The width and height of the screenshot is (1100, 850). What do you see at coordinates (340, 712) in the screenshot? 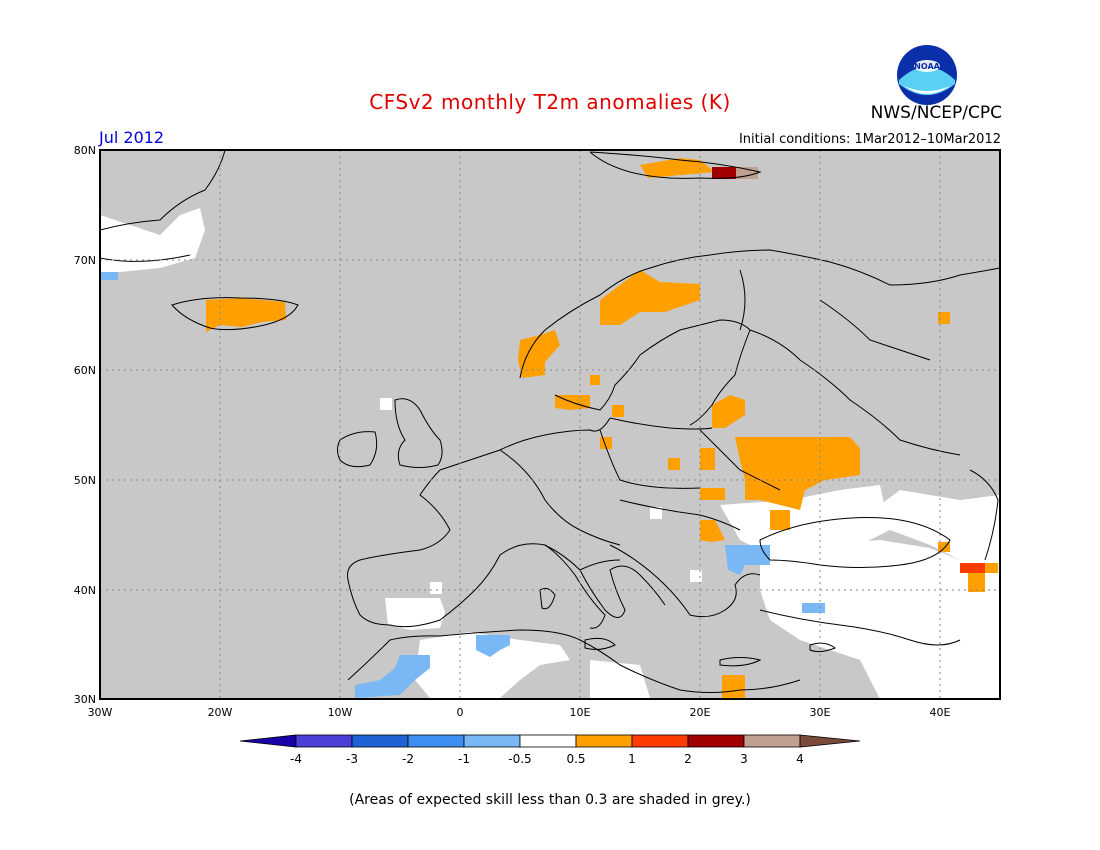
I see `lon-label: 10W` at bounding box center [340, 712].